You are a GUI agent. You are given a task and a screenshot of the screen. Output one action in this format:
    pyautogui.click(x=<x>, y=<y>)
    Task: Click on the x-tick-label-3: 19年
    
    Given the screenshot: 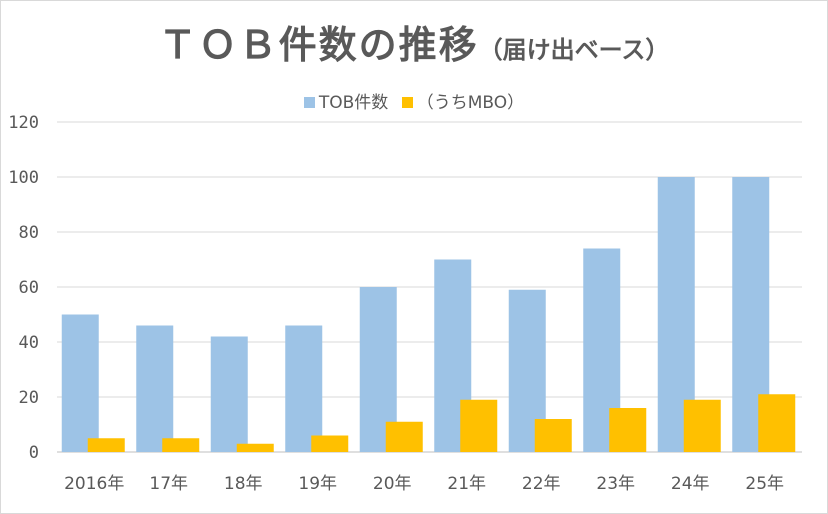 What is the action you would take?
    pyautogui.click(x=317, y=484)
    